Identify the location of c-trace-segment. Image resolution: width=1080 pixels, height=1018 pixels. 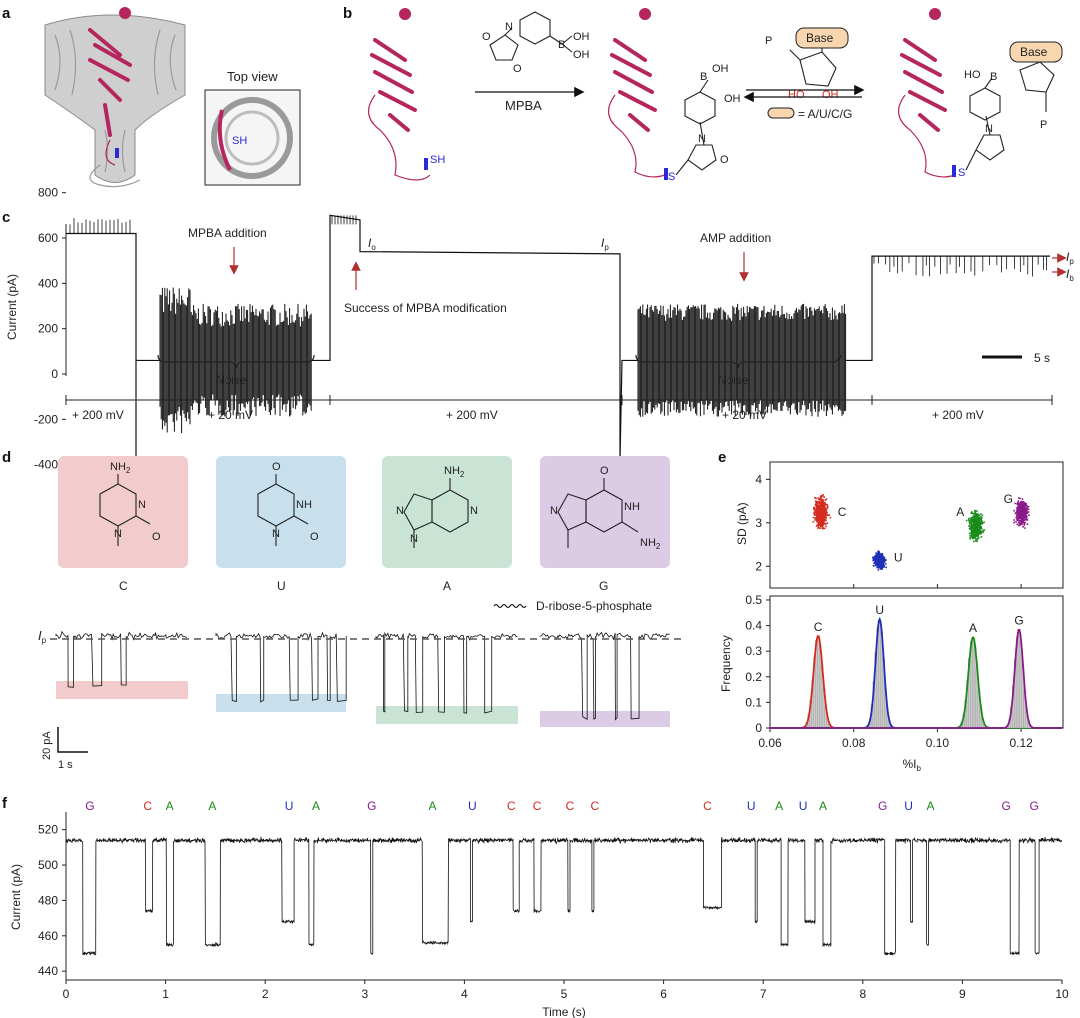
(475, 337).